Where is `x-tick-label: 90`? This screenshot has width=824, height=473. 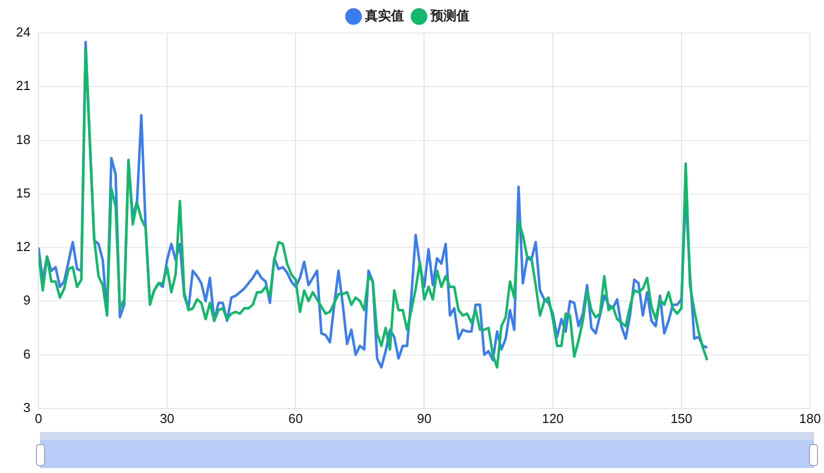 x-tick-label: 90 is located at coordinates (424, 418).